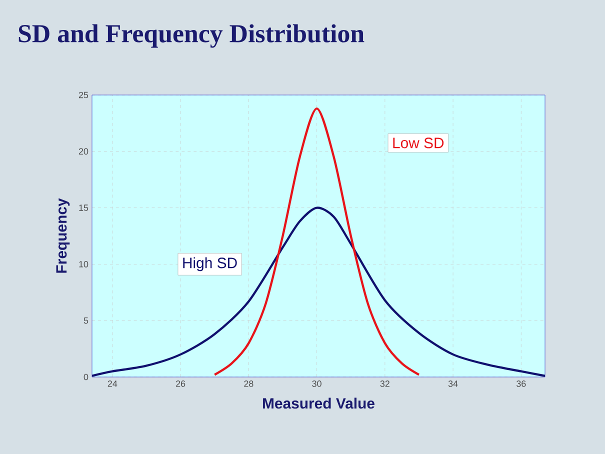  I want to click on y-tick-label: 0, so click(86, 377).